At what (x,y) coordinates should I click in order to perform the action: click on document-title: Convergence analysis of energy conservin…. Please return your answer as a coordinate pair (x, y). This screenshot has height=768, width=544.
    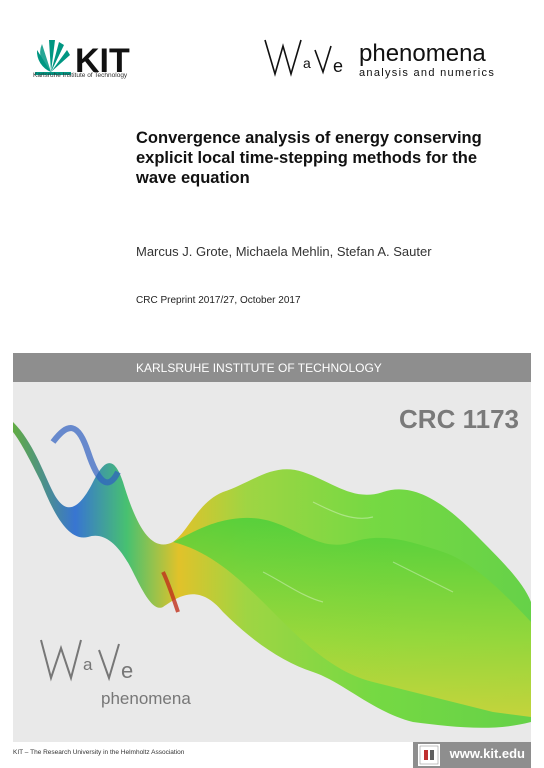
    Looking at the image, I should click on (309, 158).